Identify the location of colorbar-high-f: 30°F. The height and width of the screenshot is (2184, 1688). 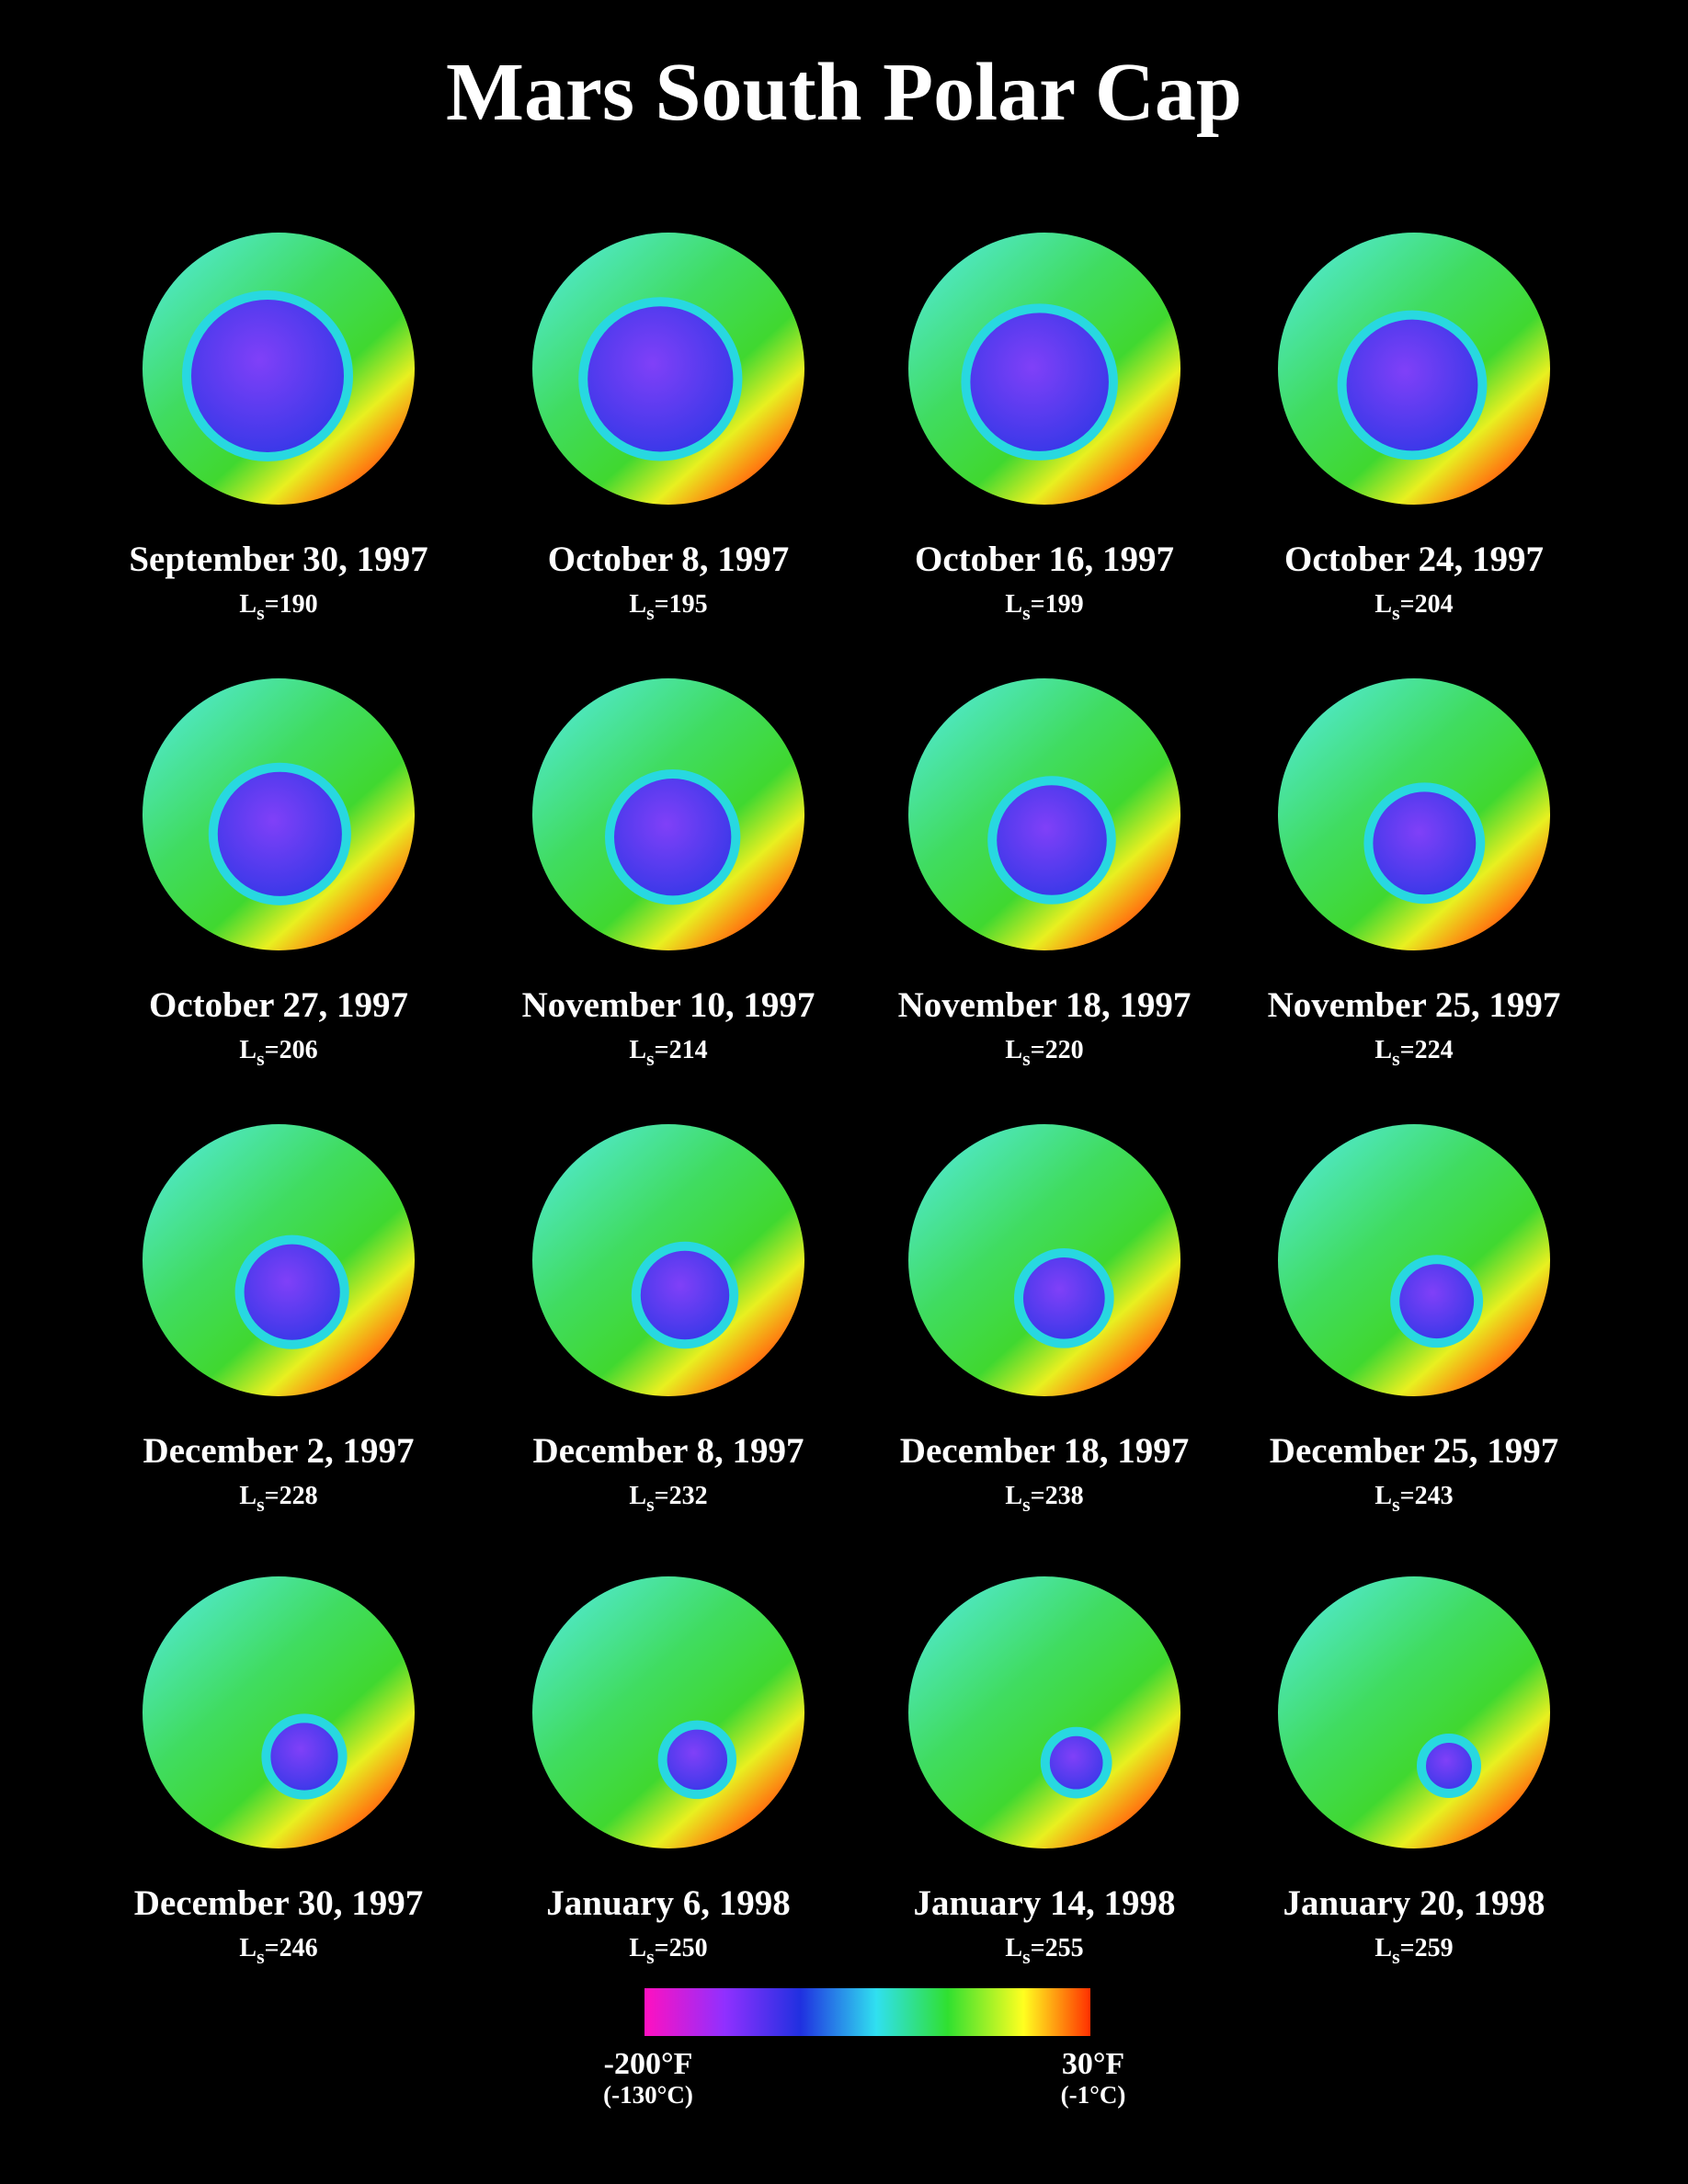
(1093, 2064).